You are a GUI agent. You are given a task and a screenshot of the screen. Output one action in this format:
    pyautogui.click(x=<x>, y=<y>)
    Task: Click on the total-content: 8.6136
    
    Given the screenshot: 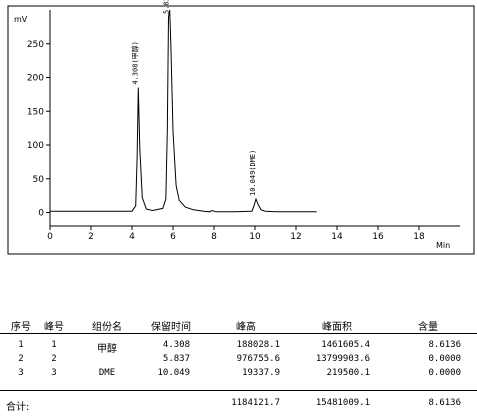 What is the action you would take?
    pyautogui.click(x=444, y=403)
    